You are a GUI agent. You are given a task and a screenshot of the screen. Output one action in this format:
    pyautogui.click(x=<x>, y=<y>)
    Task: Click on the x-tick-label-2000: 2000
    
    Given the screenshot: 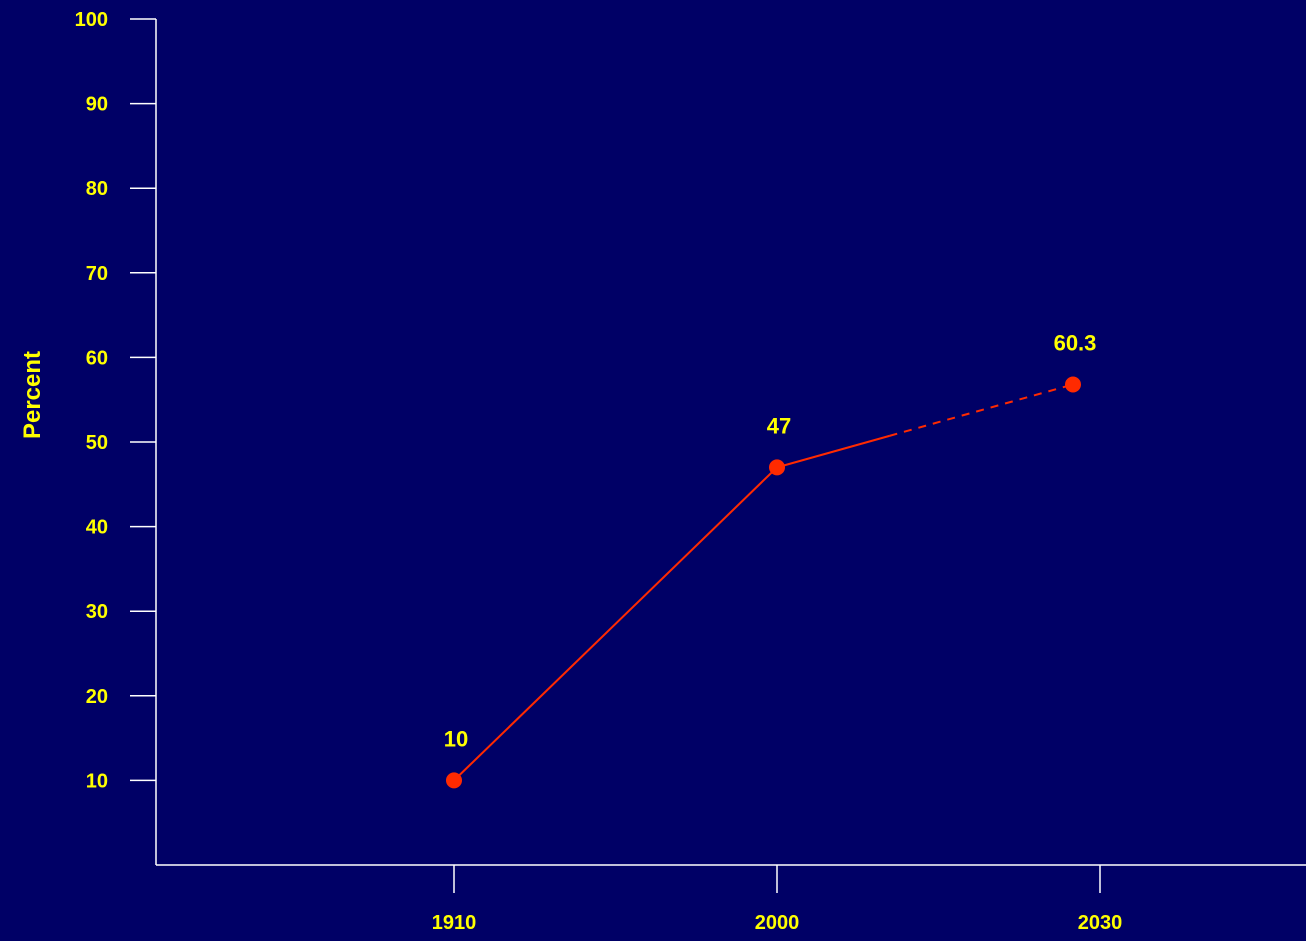 What is the action you would take?
    pyautogui.click(x=777, y=923)
    